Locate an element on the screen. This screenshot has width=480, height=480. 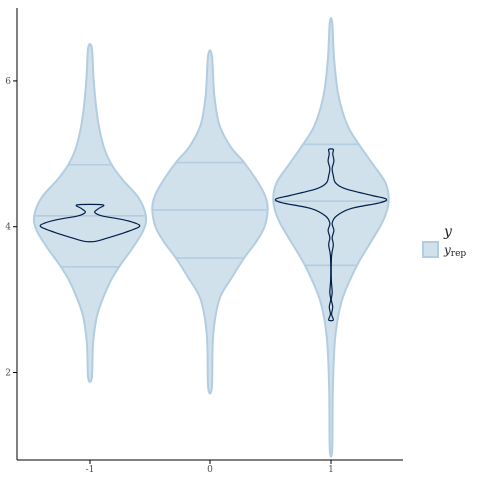
legend-label-yrep: yrep is located at coordinates (454, 251).